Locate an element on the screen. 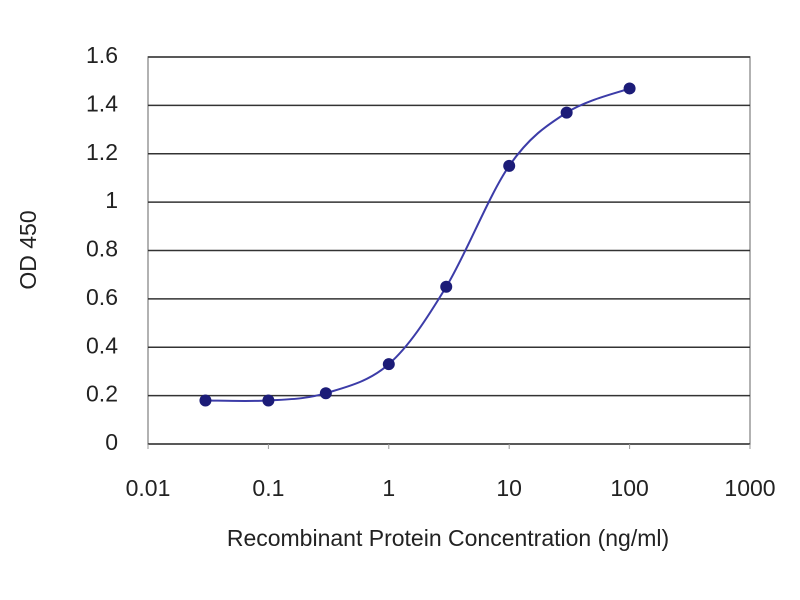 Image resolution: width=800 pixels, height=600 pixels. y-tick-label: 1.4 is located at coordinates (102, 103).